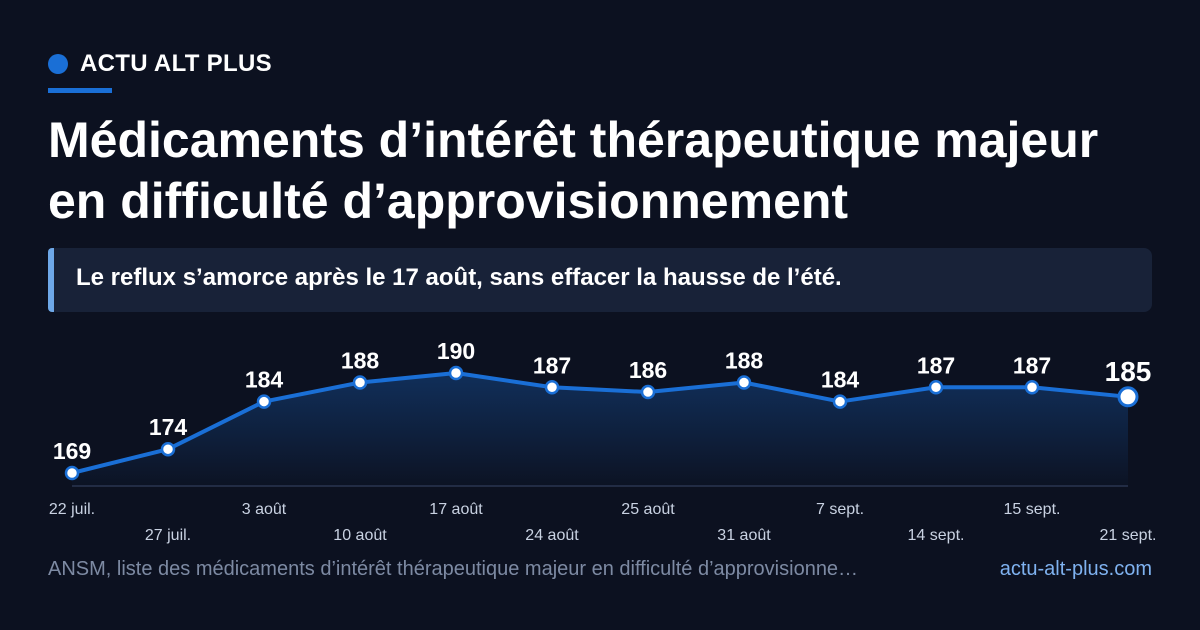  What do you see at coordinates (264, 380) in the screenshot?
I see `data-label-3: 184` at bounding box center [264, 380].